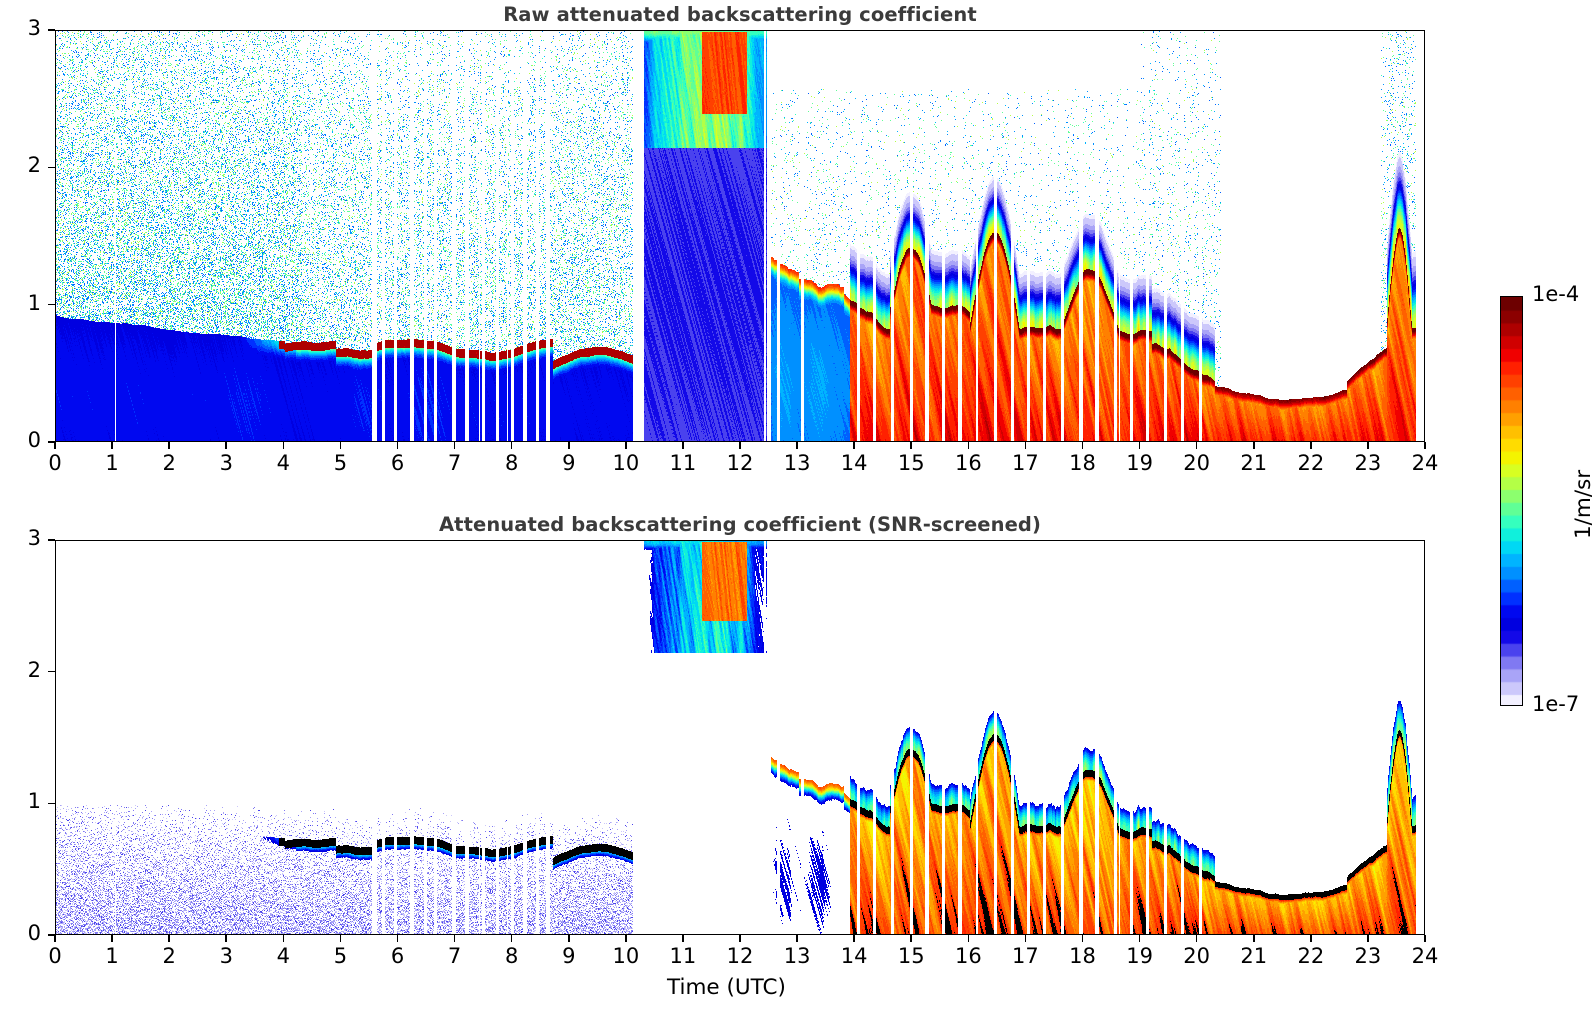  I want to click on x-tick-label: 22, so click(1311, 463).